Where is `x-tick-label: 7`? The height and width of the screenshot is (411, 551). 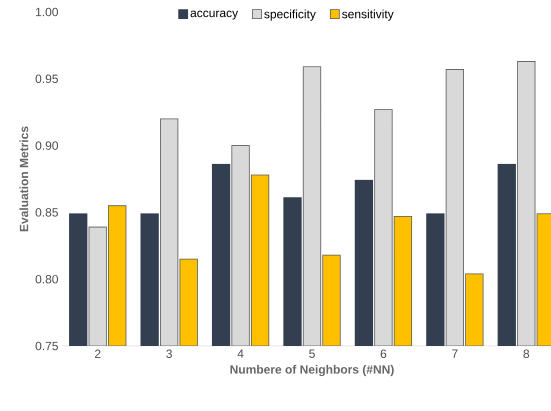
x-tick-label: 7 is located at coordinates (455, 354).